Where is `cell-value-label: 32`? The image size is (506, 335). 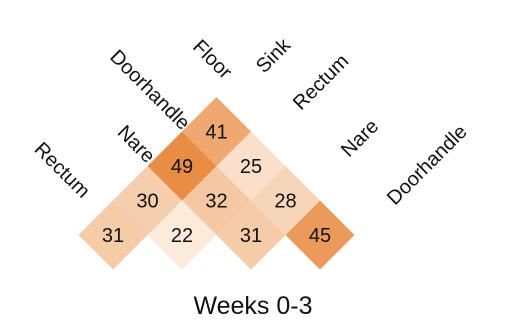
cell-value-label: 32 is located at coordinates (216, 202).